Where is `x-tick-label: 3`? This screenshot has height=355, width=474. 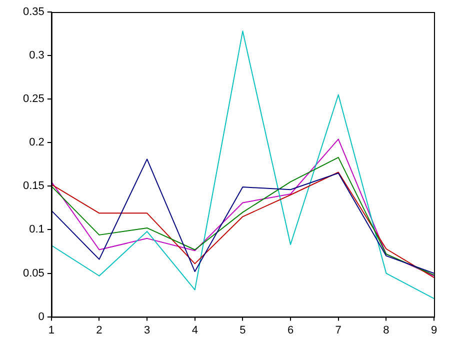
x-tick-label: 3 is located at coordinates (147, 330).